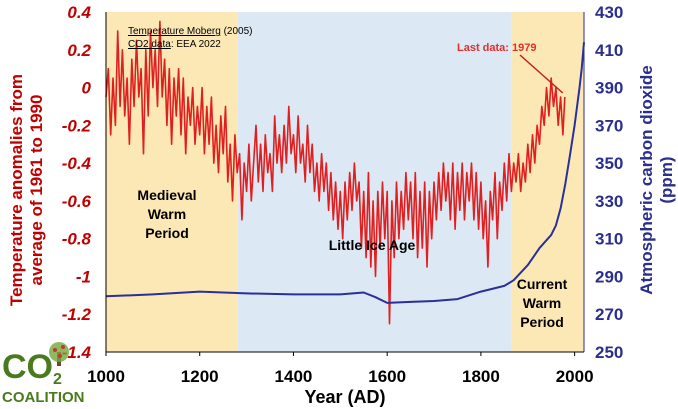 The width and height of the screenshot is (678, 409). What do you see at coordinates (496, 48) in the screenshot?
I see `last-data-label: Last data: 1979` at bounding box center [496, 48].